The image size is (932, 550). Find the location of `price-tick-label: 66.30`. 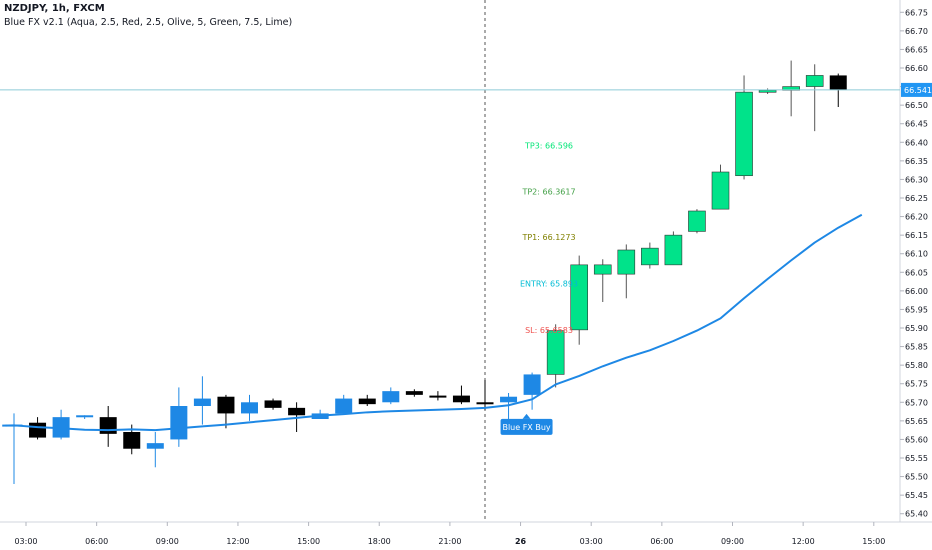

price-tick-label: 66.30 is located at coordinates (916, 179).